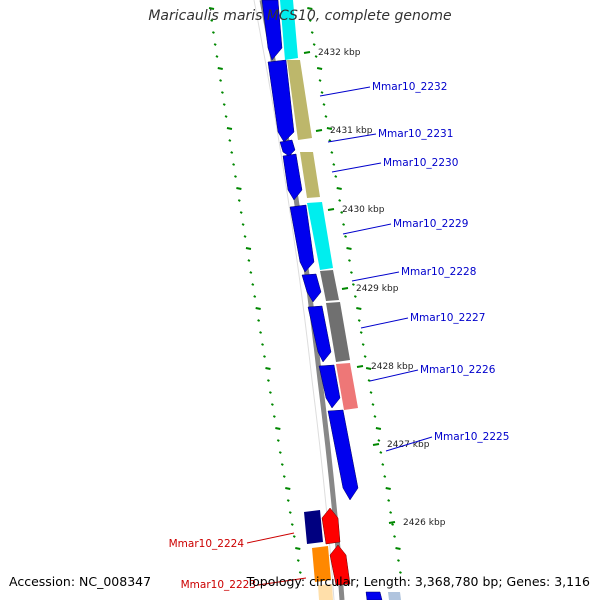  What do you see at coordinates (394, 596) in the screenshot?
I see `gene-box-lightblue` at bounding box center [394, 596].